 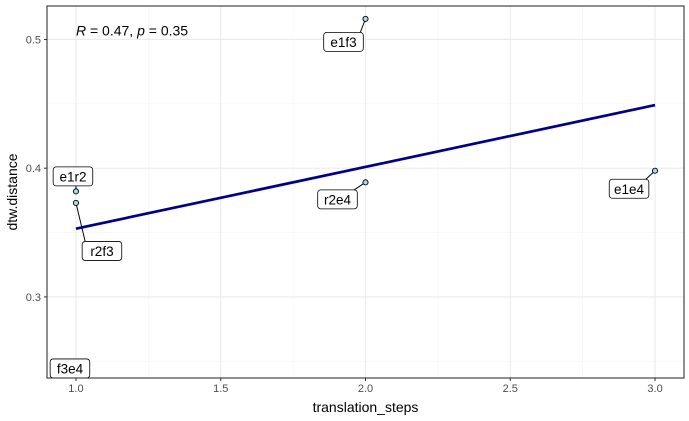 I want to click on point-label: r2f3, so click(x=99, y=231).